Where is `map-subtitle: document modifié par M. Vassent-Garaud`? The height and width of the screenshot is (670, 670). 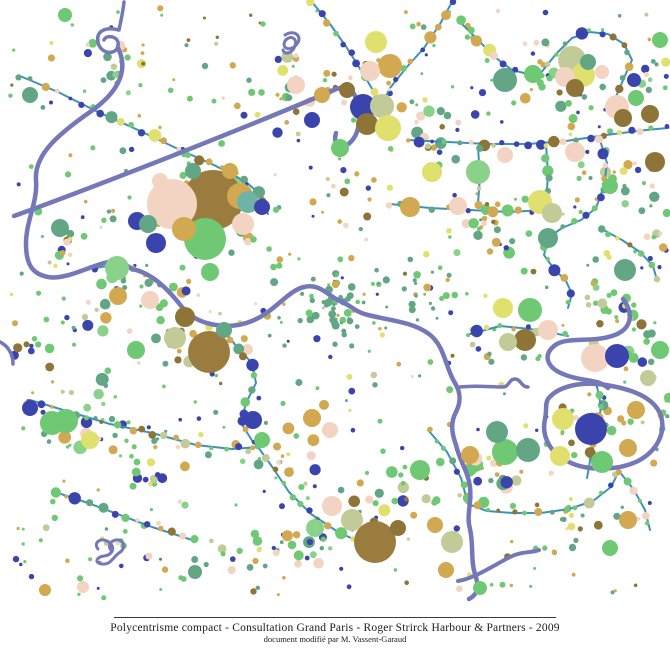 map-subtitle: document modifié par M. Vassent-Garaud is located at coordinates (335, 639).